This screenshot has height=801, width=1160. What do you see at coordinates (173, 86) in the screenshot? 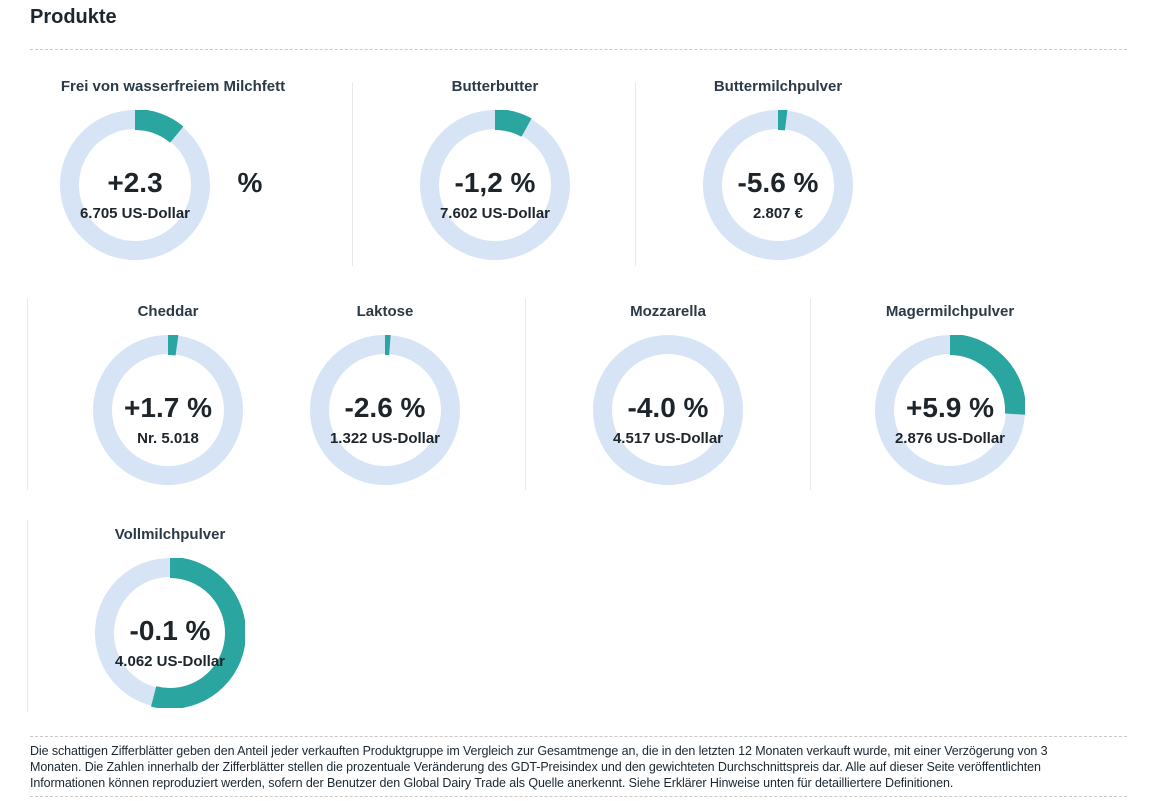
I see `product-name: Frei von wasserfreiem Milchfett` at bounding box center [173, 86].